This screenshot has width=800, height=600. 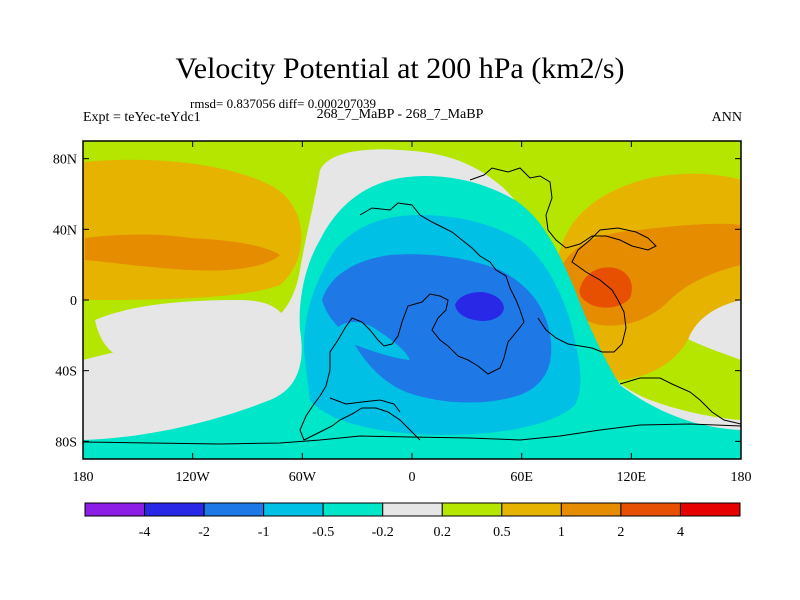 I want to click on x-tick-label: 120E, so click(x=632, y=477).